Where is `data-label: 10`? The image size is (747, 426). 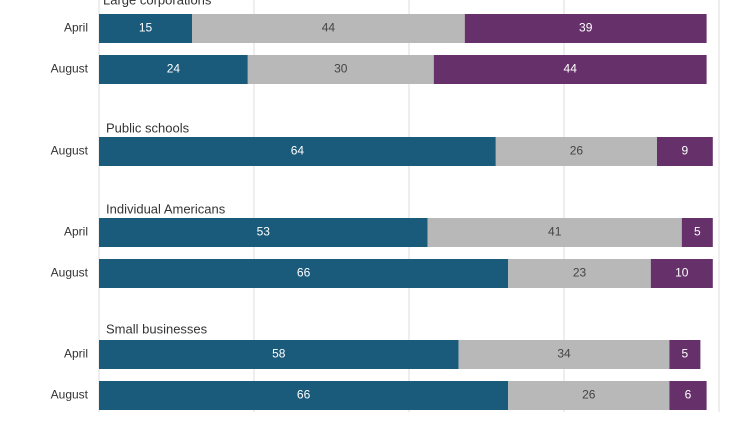
data-label: 10 is located at coordinates (682, 273).